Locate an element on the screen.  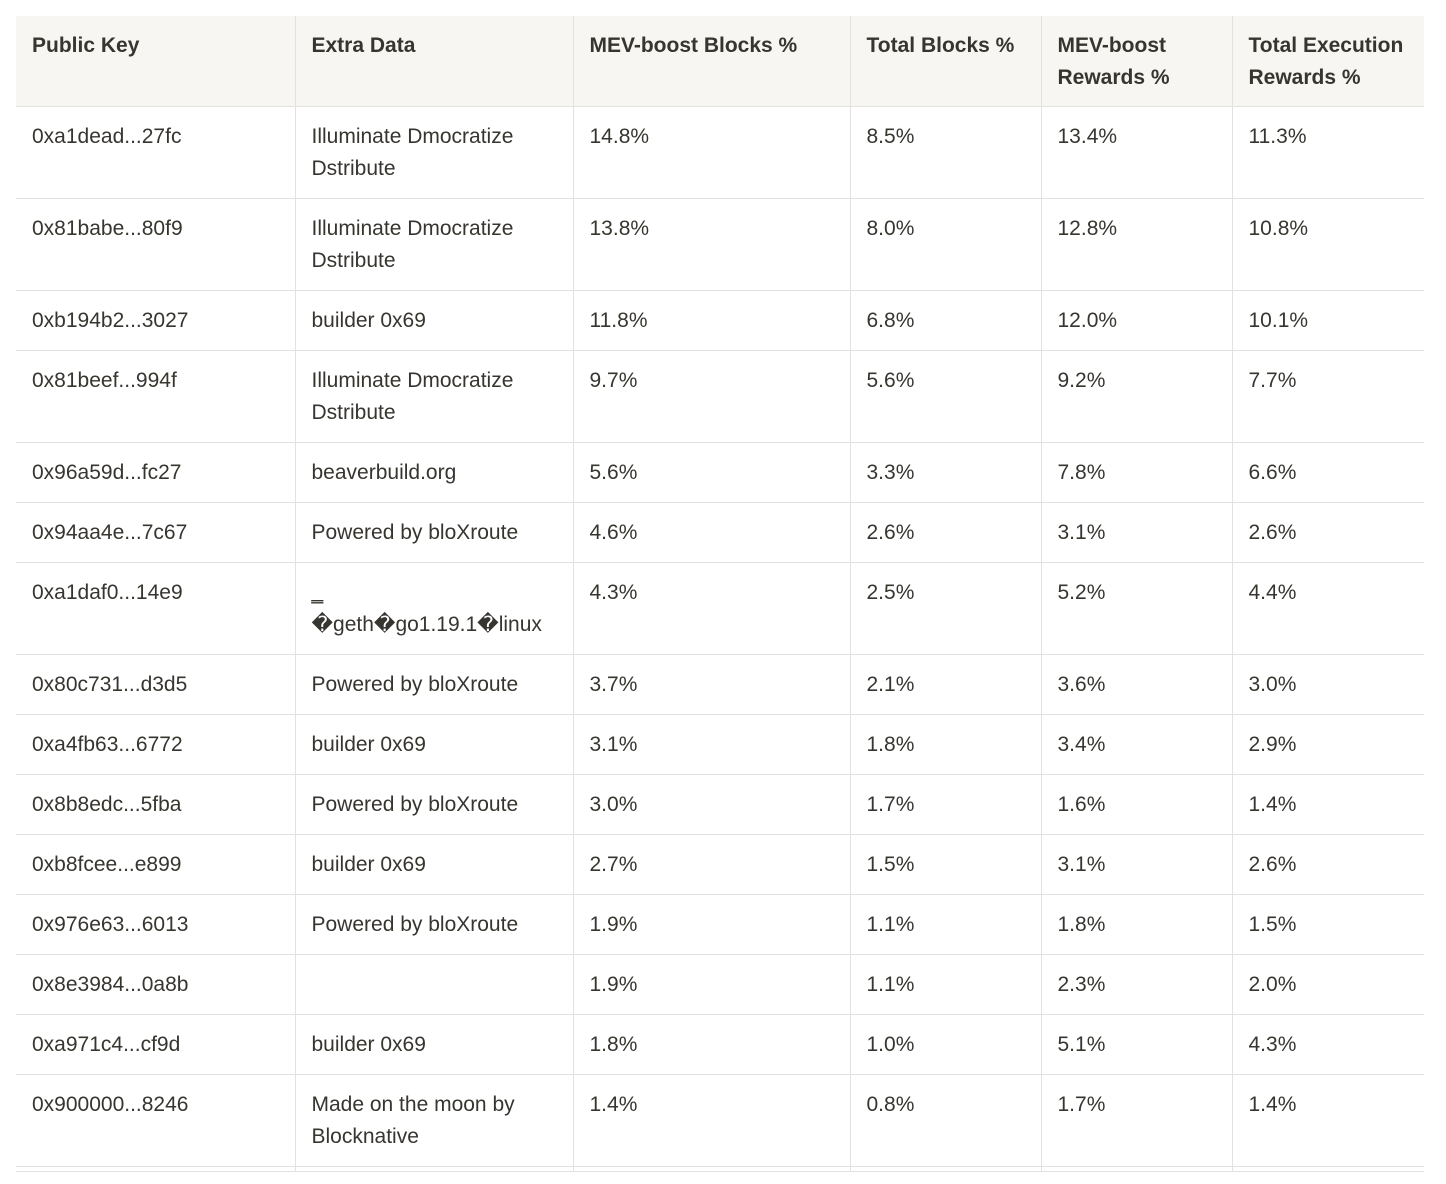
total-execution-rewards-cell: 4.4% is located at coordinates (1327, 608).